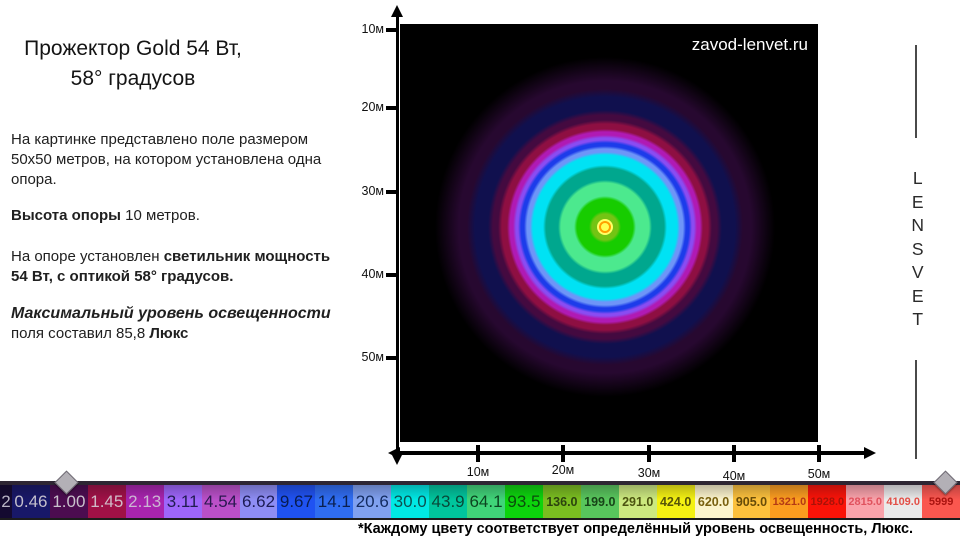 This screenshot has width=960, height=540. Describe the element at coordinates (563, 470) in the screenshot. I see `x-axis-tick-label: 20м` at that location.